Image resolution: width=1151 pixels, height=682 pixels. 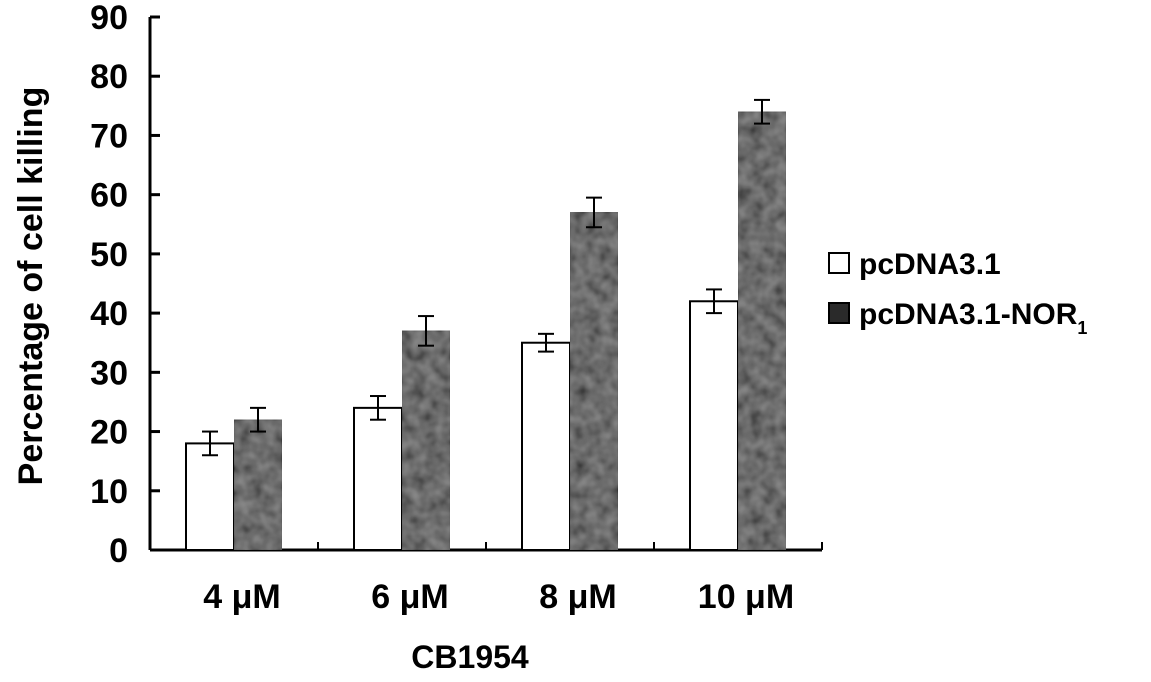 I want to click on x-tick-label: 4 μM, so click(x=241, y=597).